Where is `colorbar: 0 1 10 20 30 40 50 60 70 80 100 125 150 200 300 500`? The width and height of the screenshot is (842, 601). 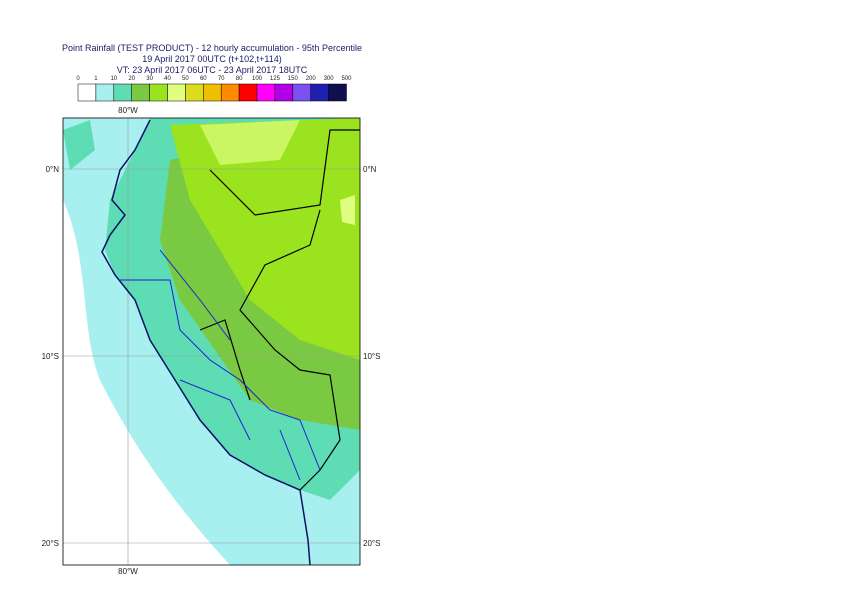 colorbar: 0 1 10 20 30 40 50 60 70 80 100 125 150 200 300 500 is located at coordinates (214, 89).